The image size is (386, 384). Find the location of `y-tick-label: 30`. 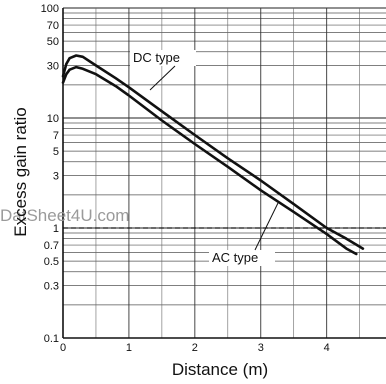

y-tick-label: 30 is located at coordinates (53, 67).